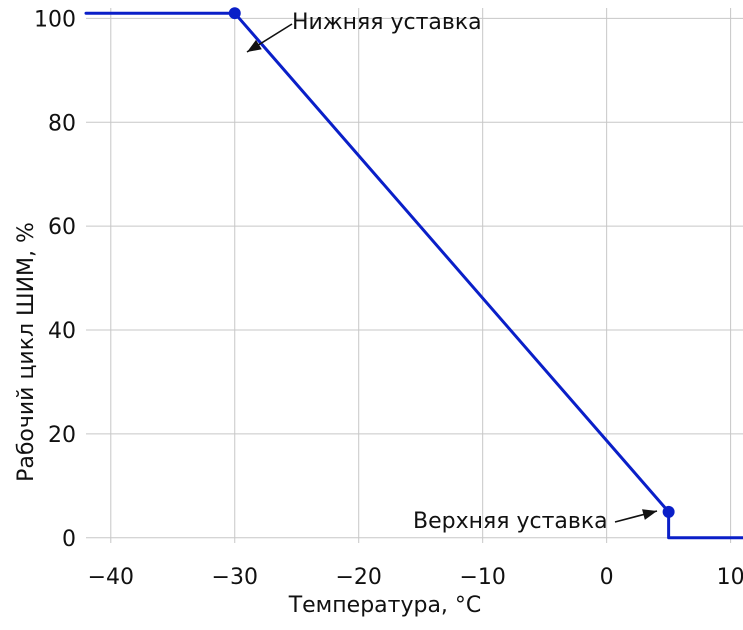 The height and width of the screenshot is (630, 743). What do you see at coordinates (62, 435) in the screenshot?
I see `y-tick-label: 20` at bounding box center [62, 435].